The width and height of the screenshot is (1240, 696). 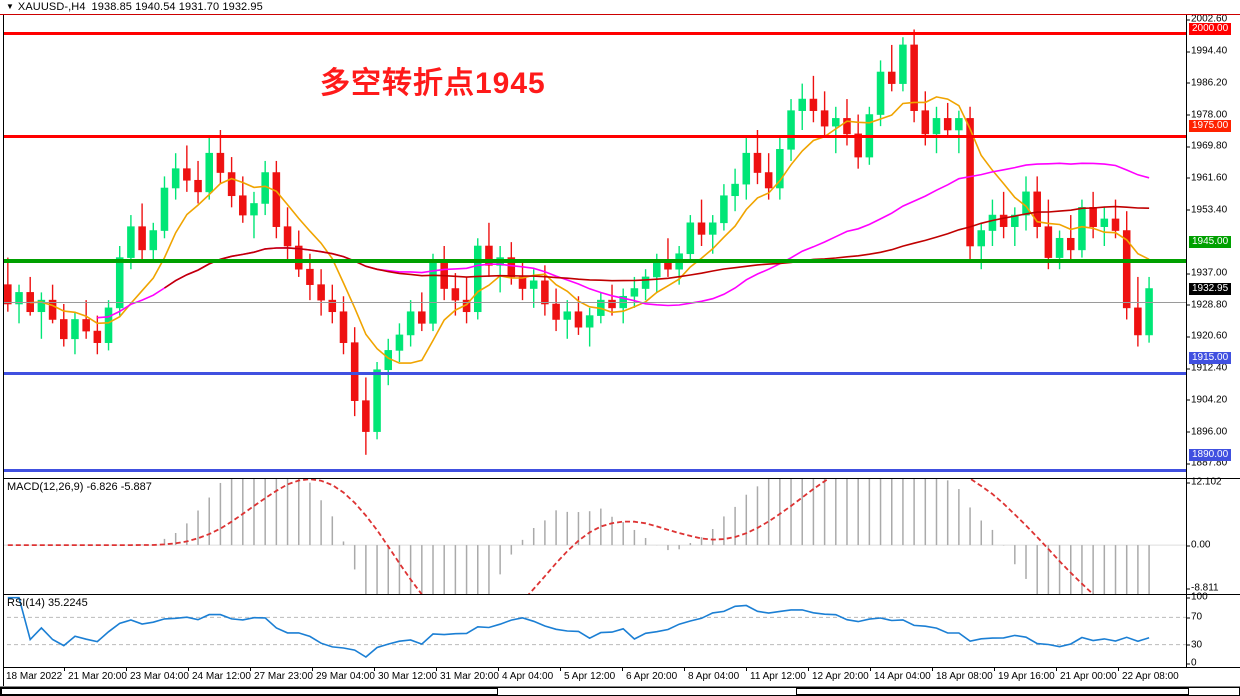 What do you see at coordinates (1024, 674) in the screenshot?
I see `time-tick: 19 Apr 16:00` at bounding box center [1024, 674].